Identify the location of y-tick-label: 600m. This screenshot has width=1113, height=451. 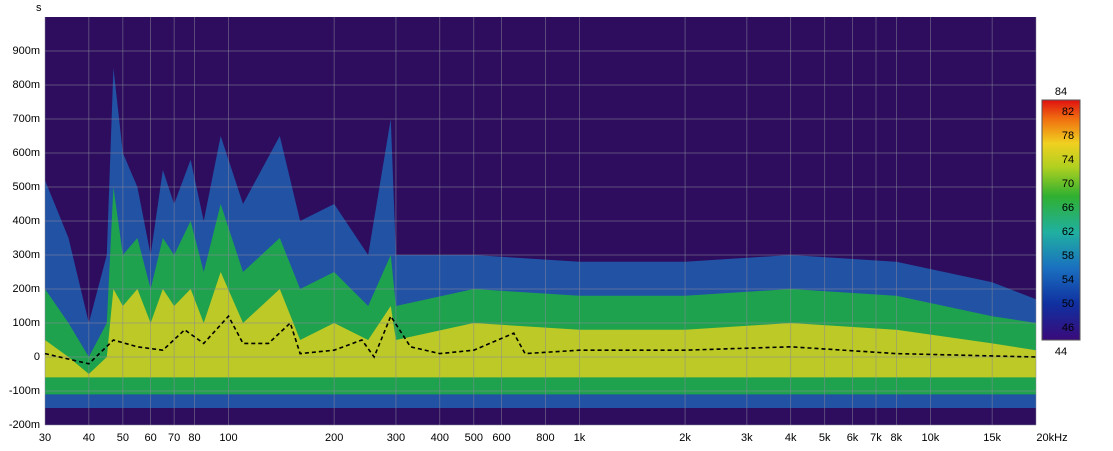
(26, 153).